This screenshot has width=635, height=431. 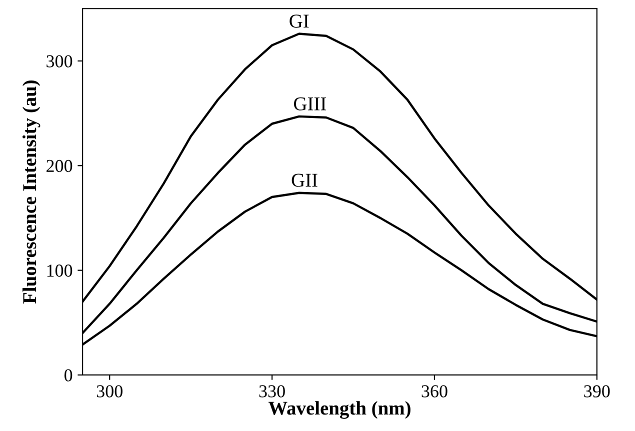 What do you see at coordinates (59, 166) in the screenshot?
I see `y-tick-label: 200` at bounding box center [59, 166].